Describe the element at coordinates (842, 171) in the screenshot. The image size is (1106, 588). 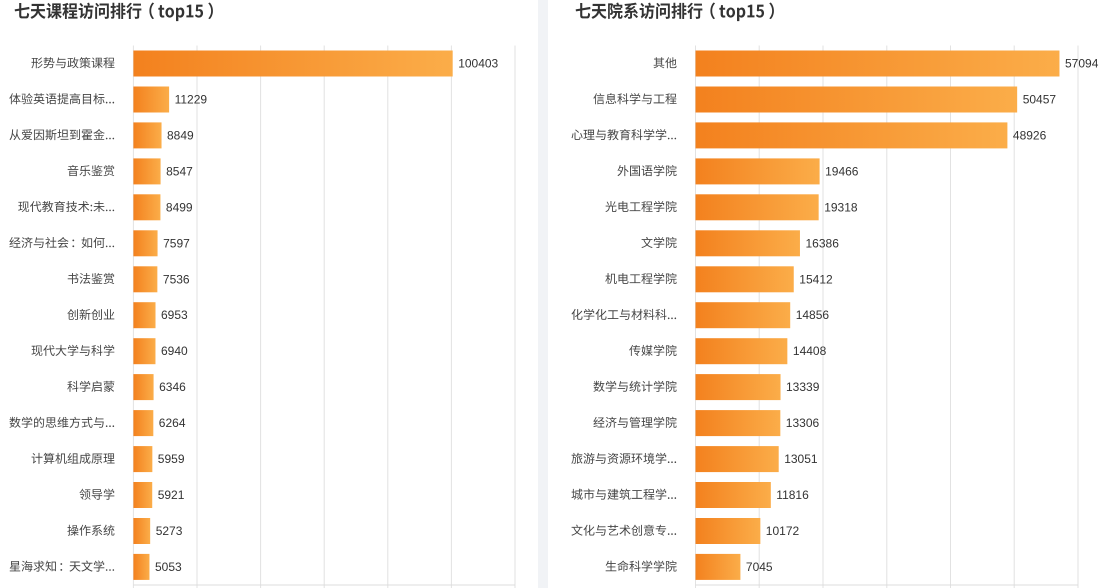
I see `svg-text: 19466` at that location.